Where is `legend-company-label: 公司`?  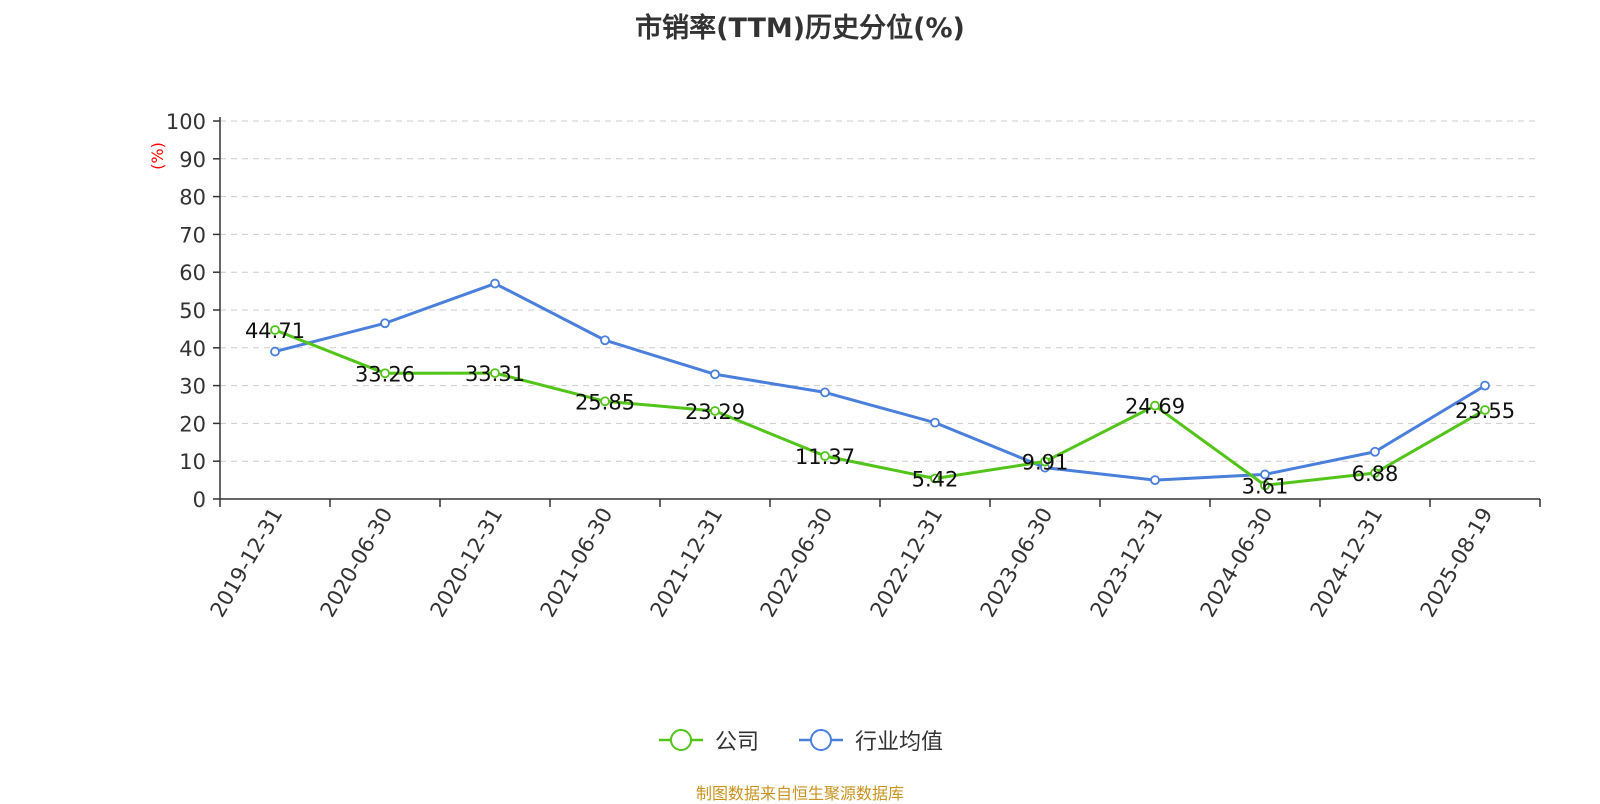 legend-company-label: 公司 is located at coordinates (736, 742).